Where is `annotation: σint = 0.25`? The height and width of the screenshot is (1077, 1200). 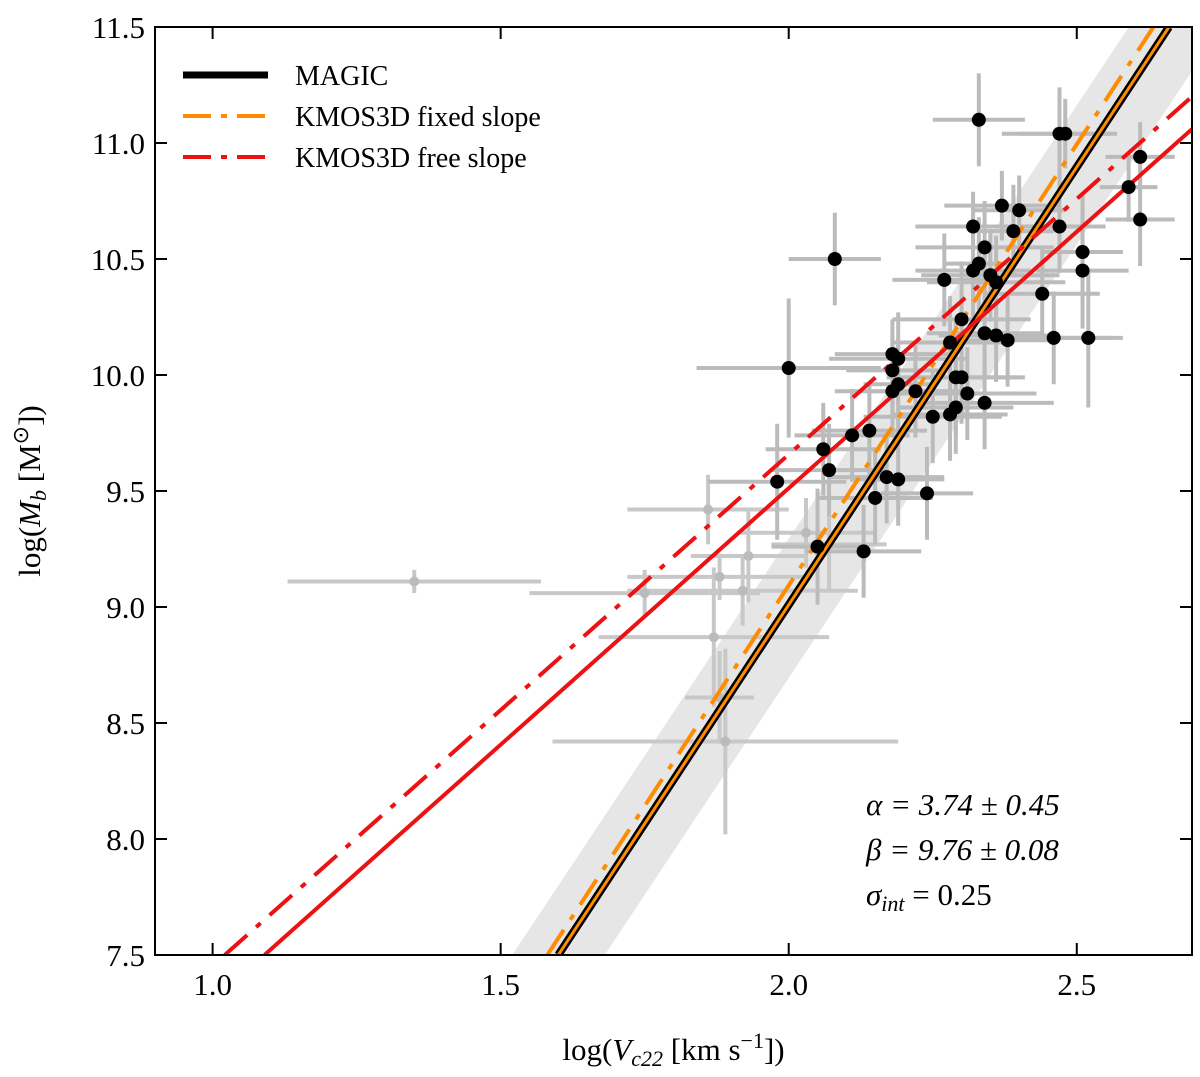
annotation: σint = 0.25 is located at coordinates (929, 896).